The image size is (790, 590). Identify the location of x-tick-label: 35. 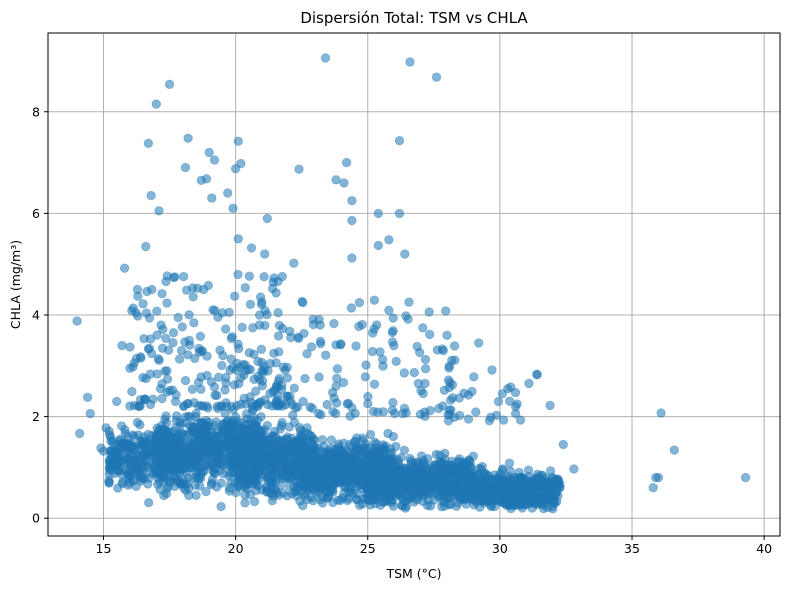
(632, 548).